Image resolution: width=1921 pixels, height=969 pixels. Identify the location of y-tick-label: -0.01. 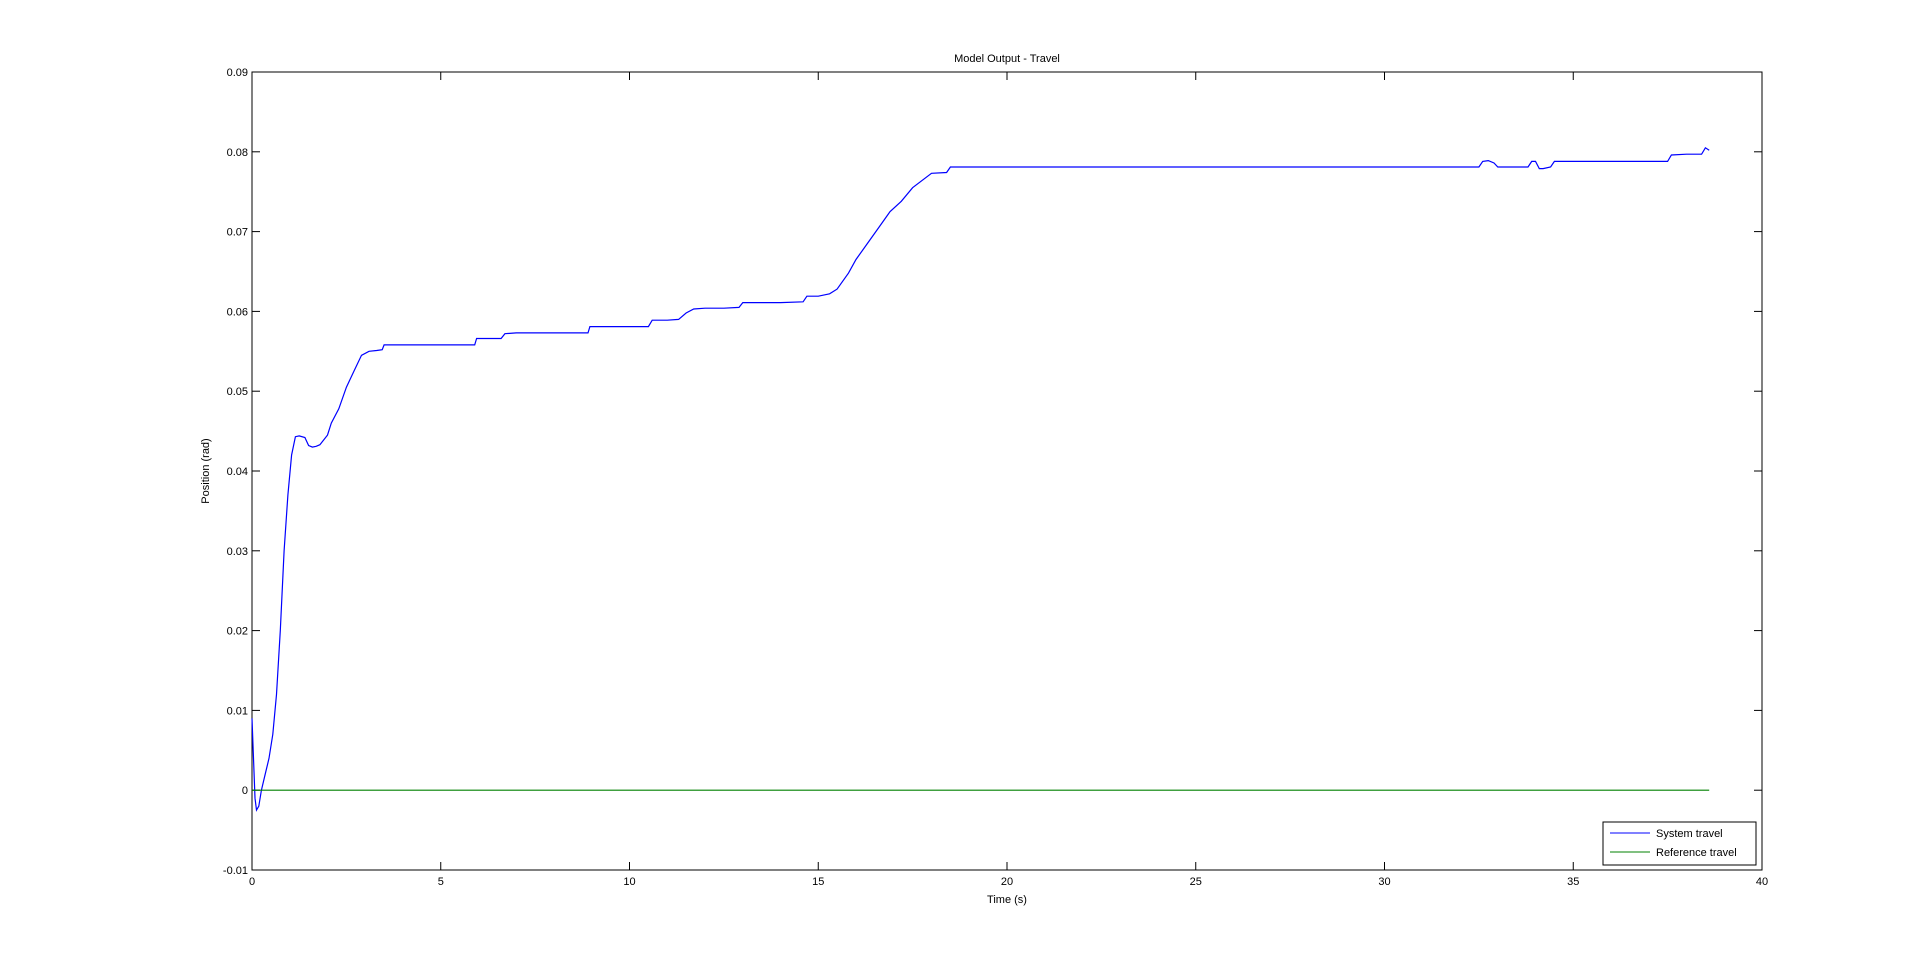
(235, 871).